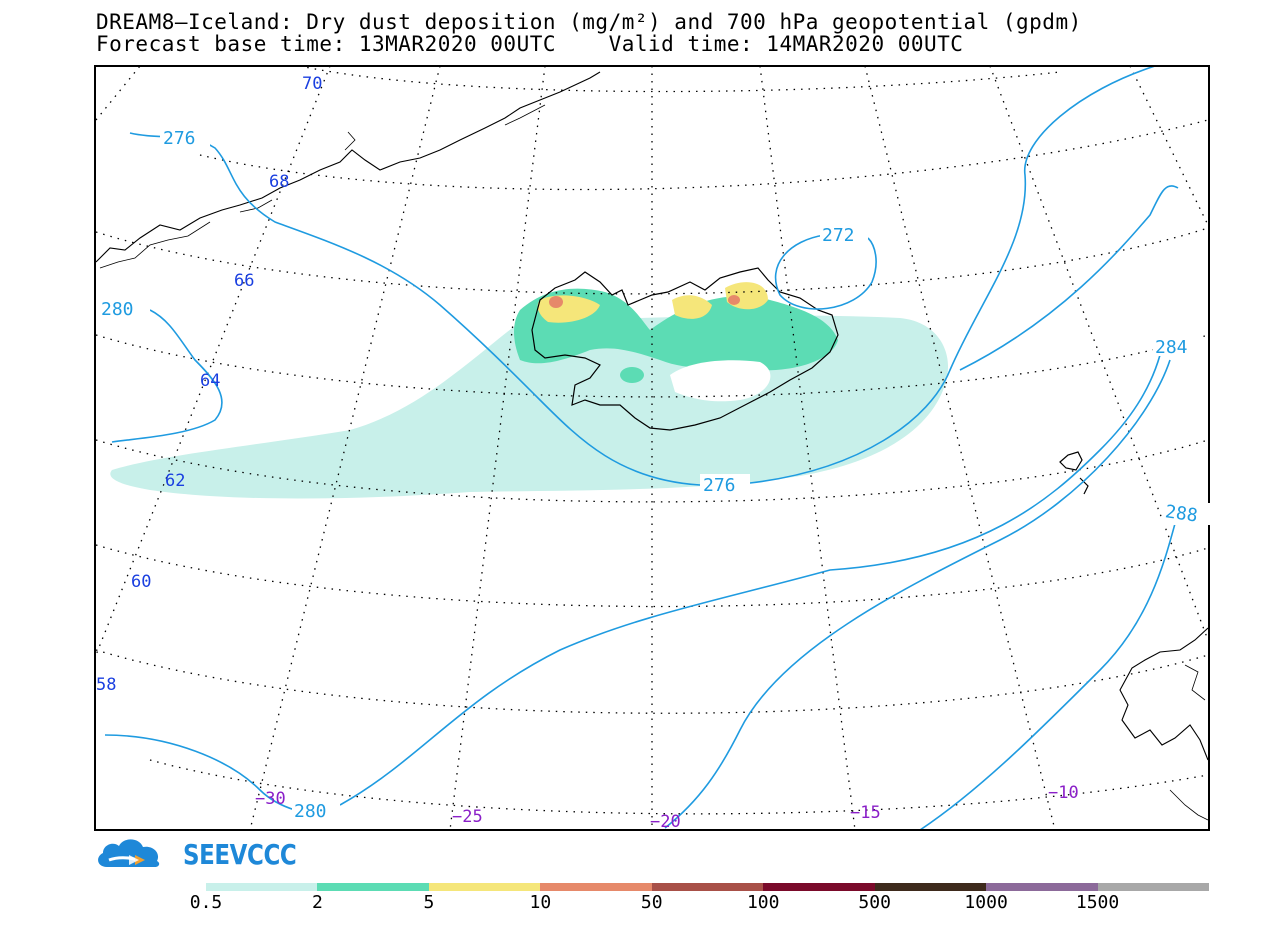 The height and width of the screenshot is (925, 1271). Describe the element at coordinates (1164, 694) in the screenshot. I see `norway-coastline` at that location.